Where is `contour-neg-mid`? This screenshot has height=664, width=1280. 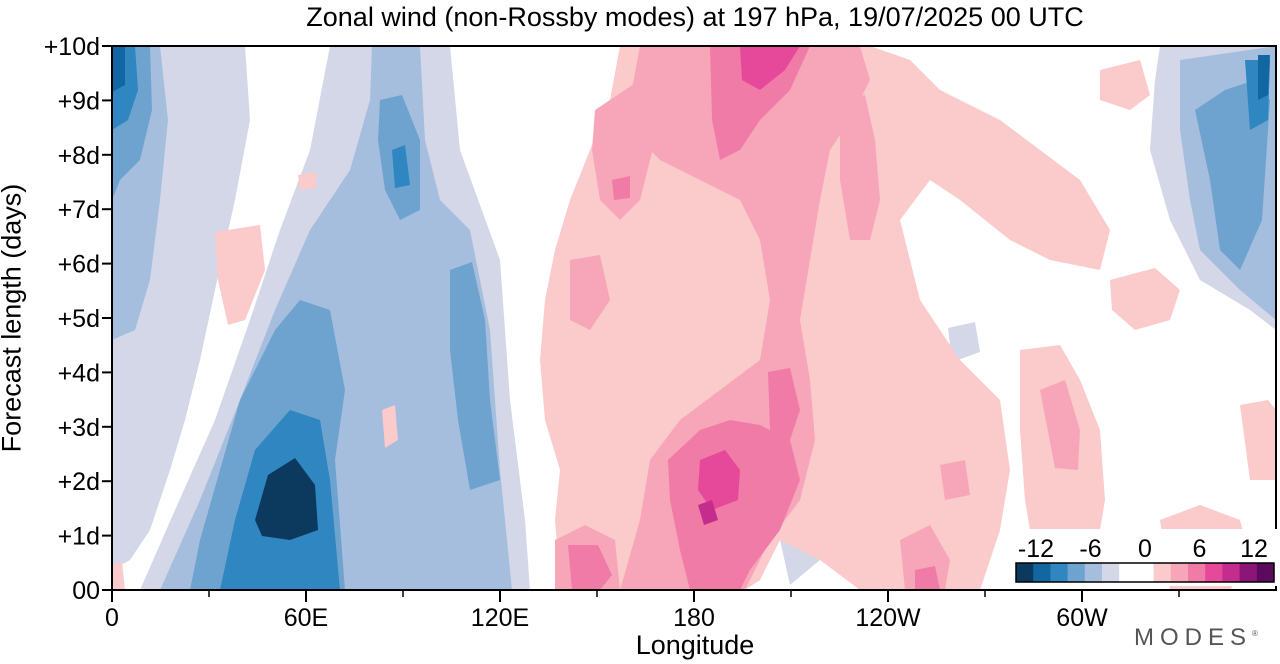
contour-neg-mid is located at coordinates (475, 376).